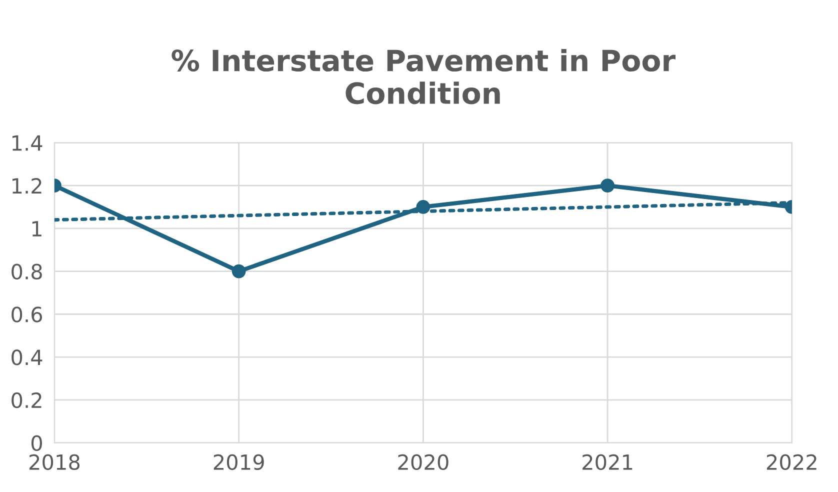 This screenshot has width=838, height=492. I want to click on chart-title: % Interstate Pavement in Poor Condition, so click(424, 76).